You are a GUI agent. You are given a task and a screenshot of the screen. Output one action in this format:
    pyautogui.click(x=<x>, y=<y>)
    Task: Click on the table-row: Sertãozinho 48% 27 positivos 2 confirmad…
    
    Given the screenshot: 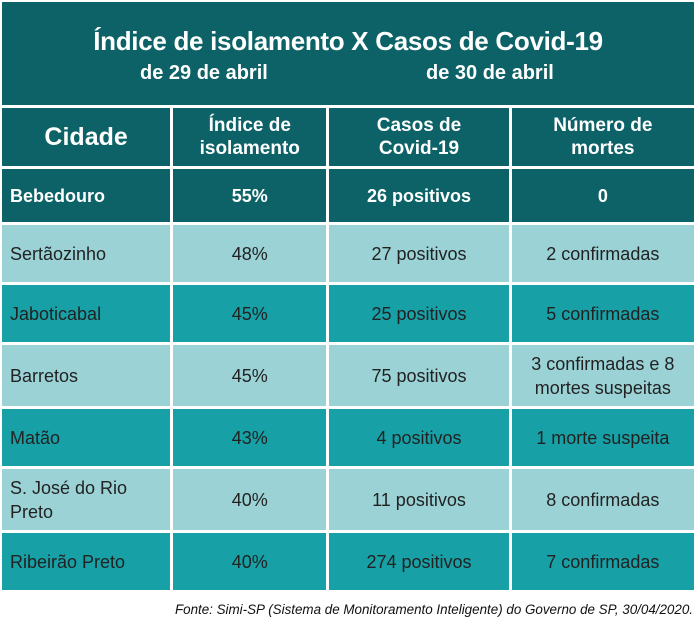 What is the action you would take?
    pyautogui.click(x=348, y=253)
    